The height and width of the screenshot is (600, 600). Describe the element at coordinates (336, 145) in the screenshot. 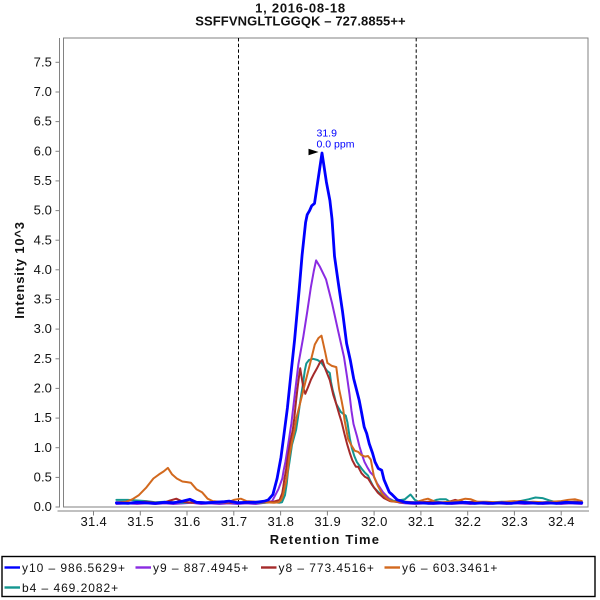

I see `svg-text: 0.0 ppm` at that location.